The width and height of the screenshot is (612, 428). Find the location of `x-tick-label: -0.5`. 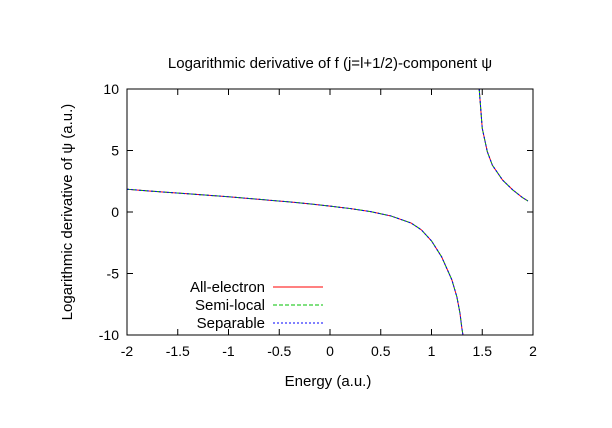

x-tick-label: -0.5 is located at coordinates (279, 351).